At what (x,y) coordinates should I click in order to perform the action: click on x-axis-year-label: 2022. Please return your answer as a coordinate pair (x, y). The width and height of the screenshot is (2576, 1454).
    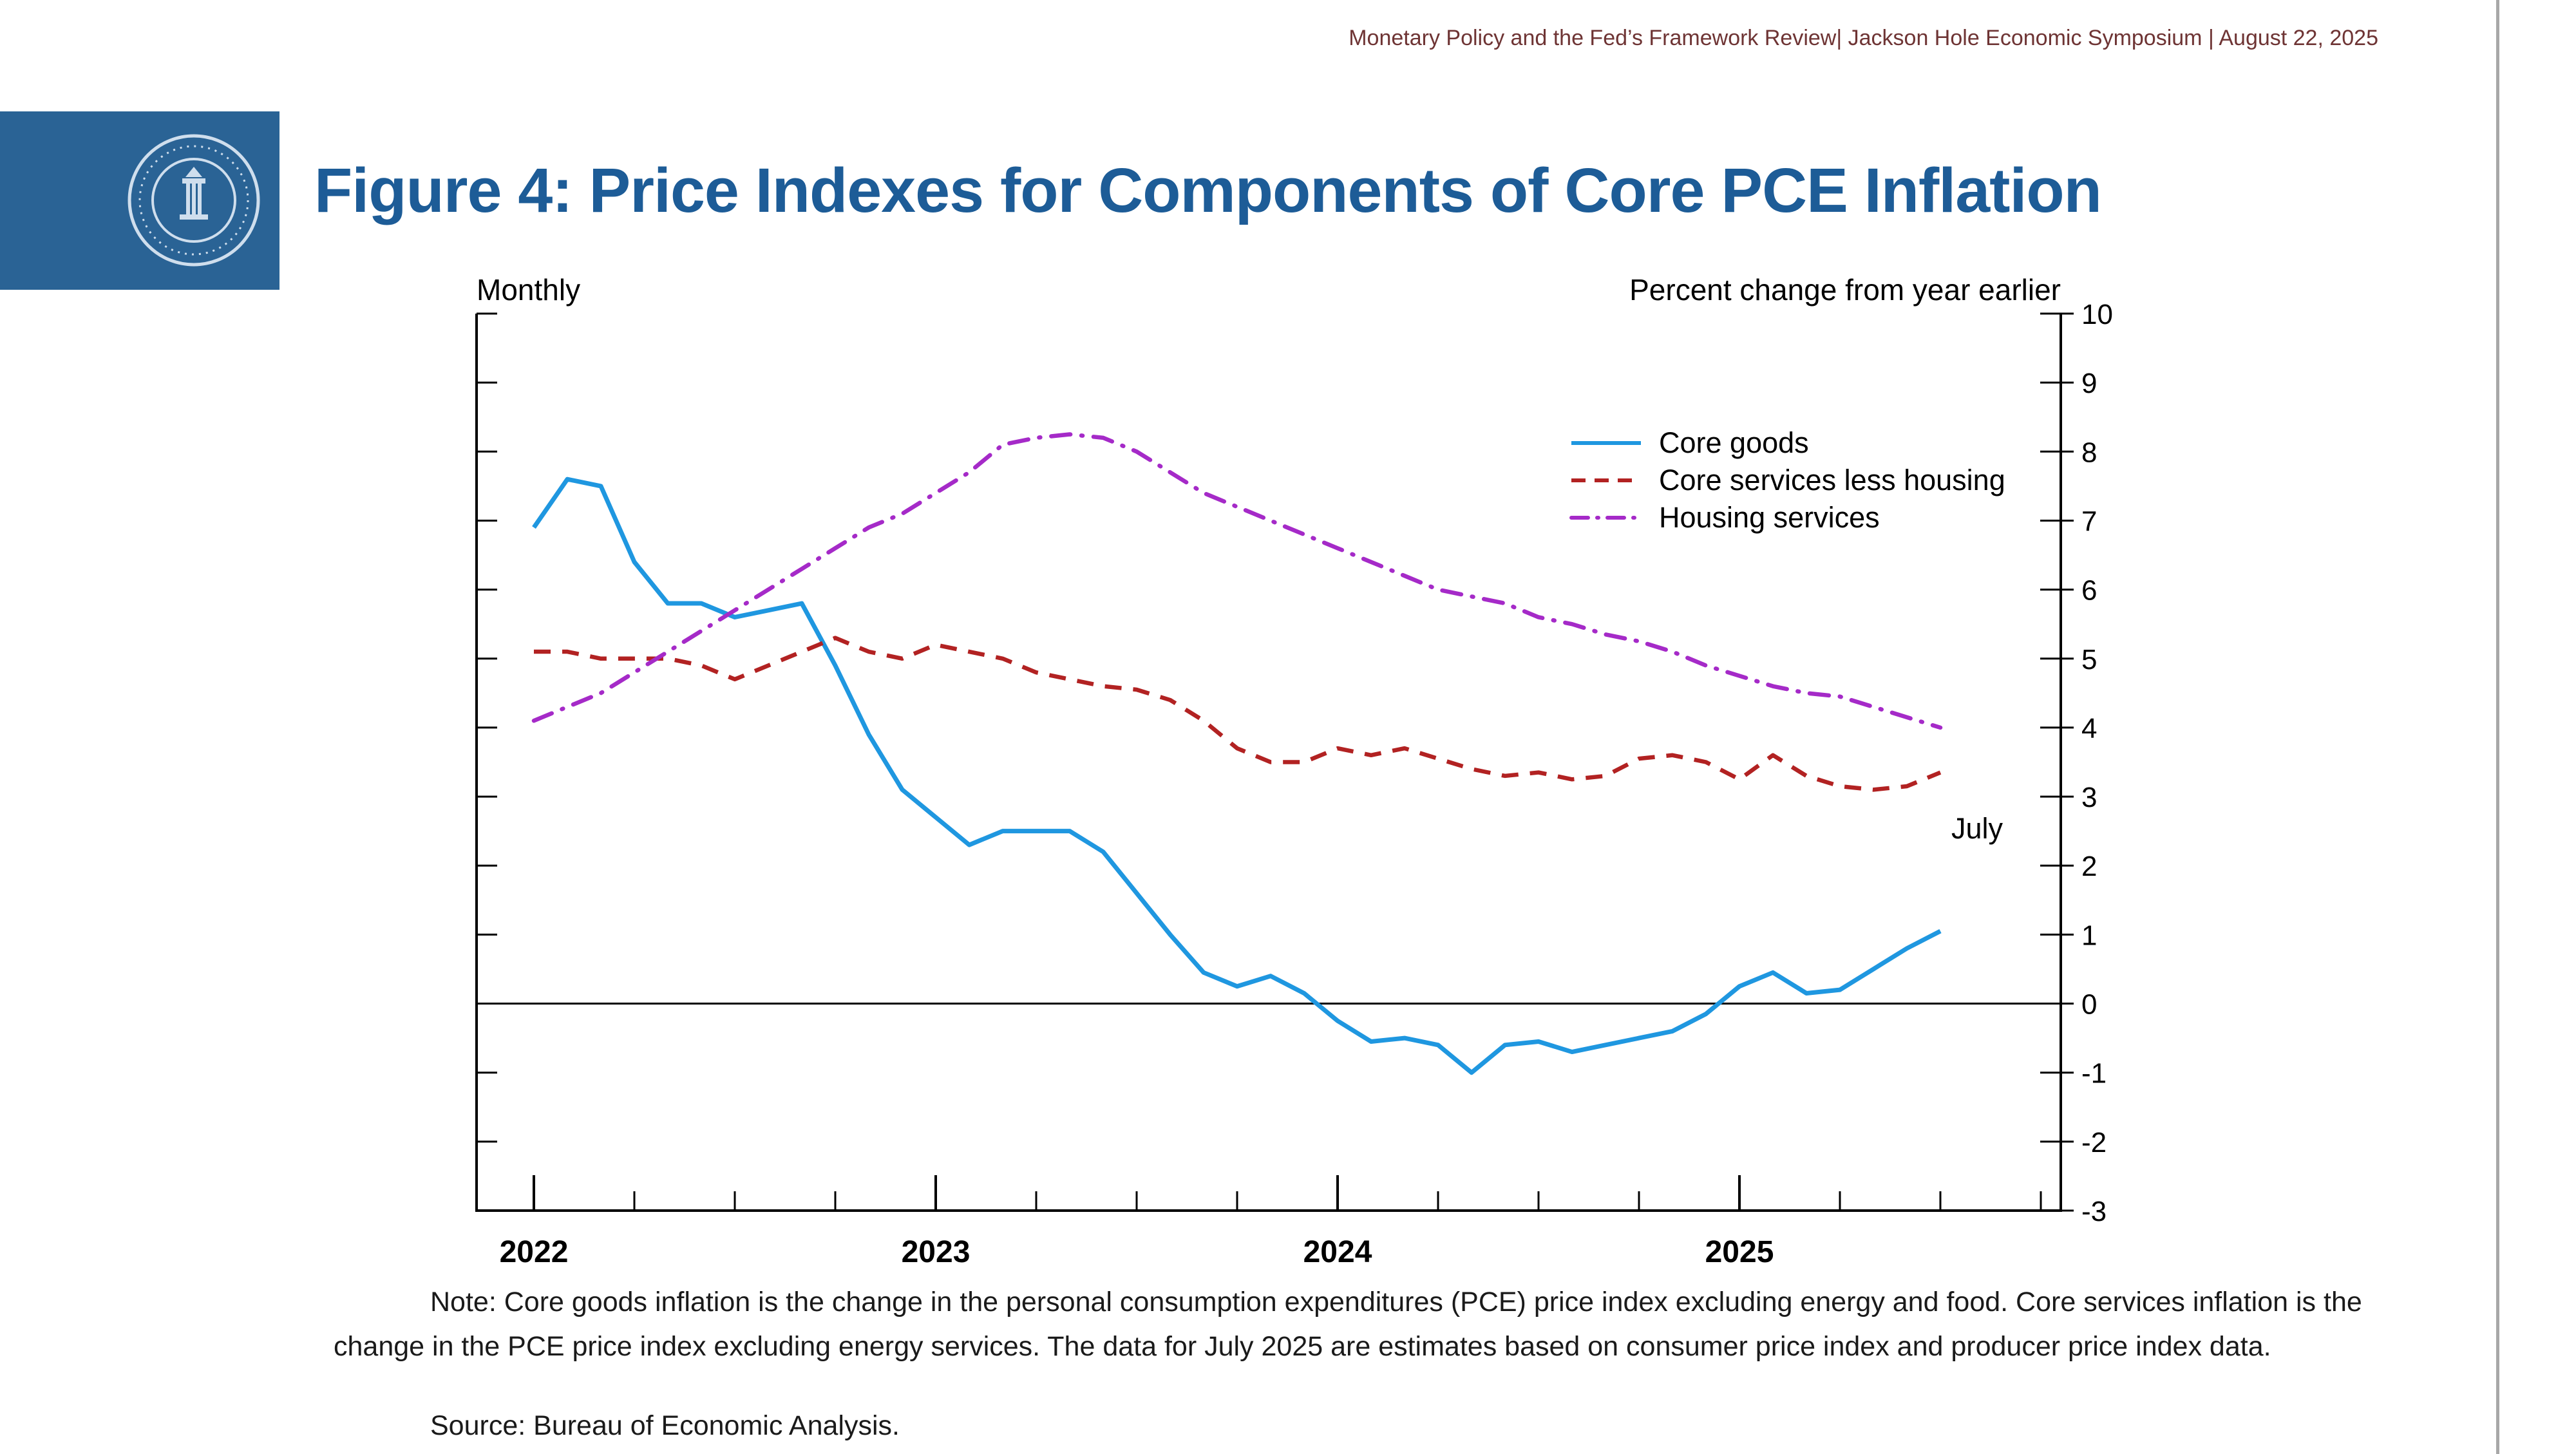
    Looking at the image, I should click on (534, 1252).